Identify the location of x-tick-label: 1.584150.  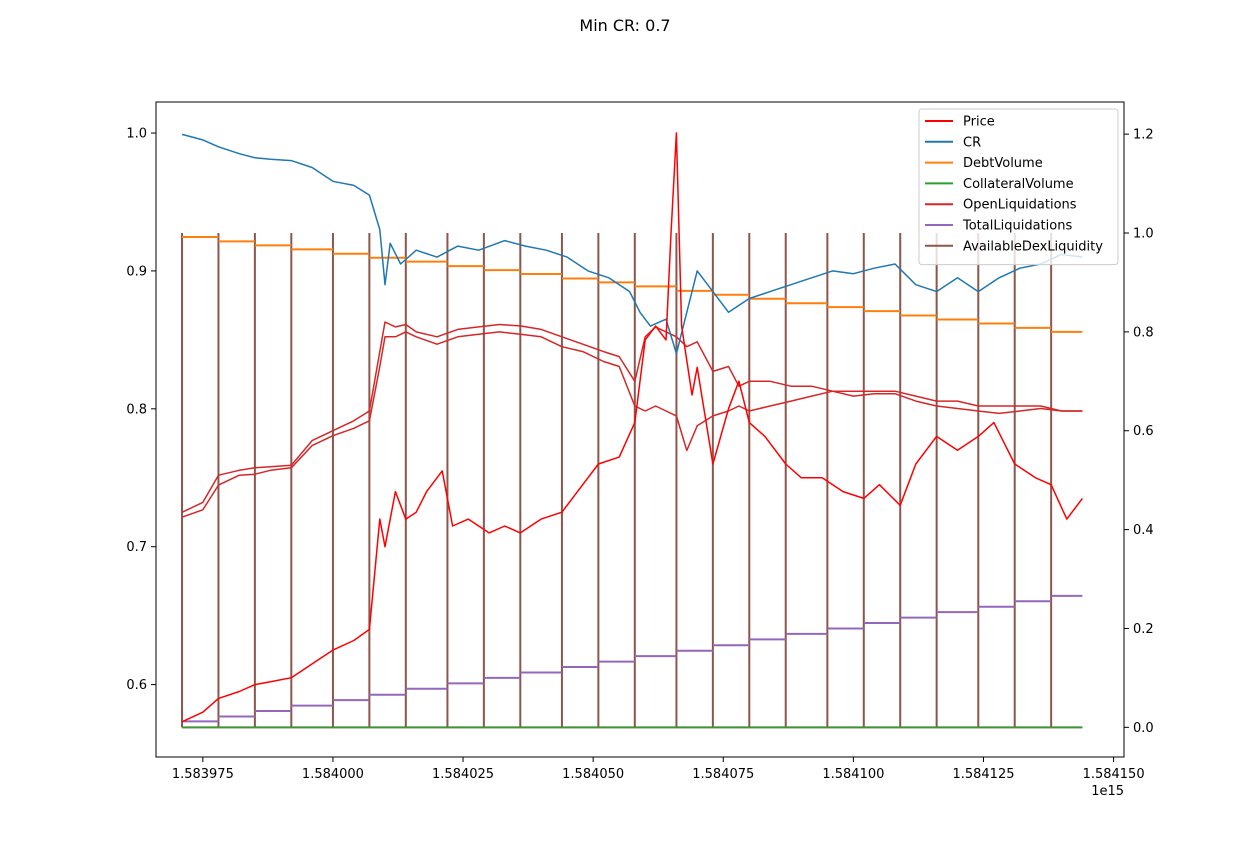
(1114, 774).